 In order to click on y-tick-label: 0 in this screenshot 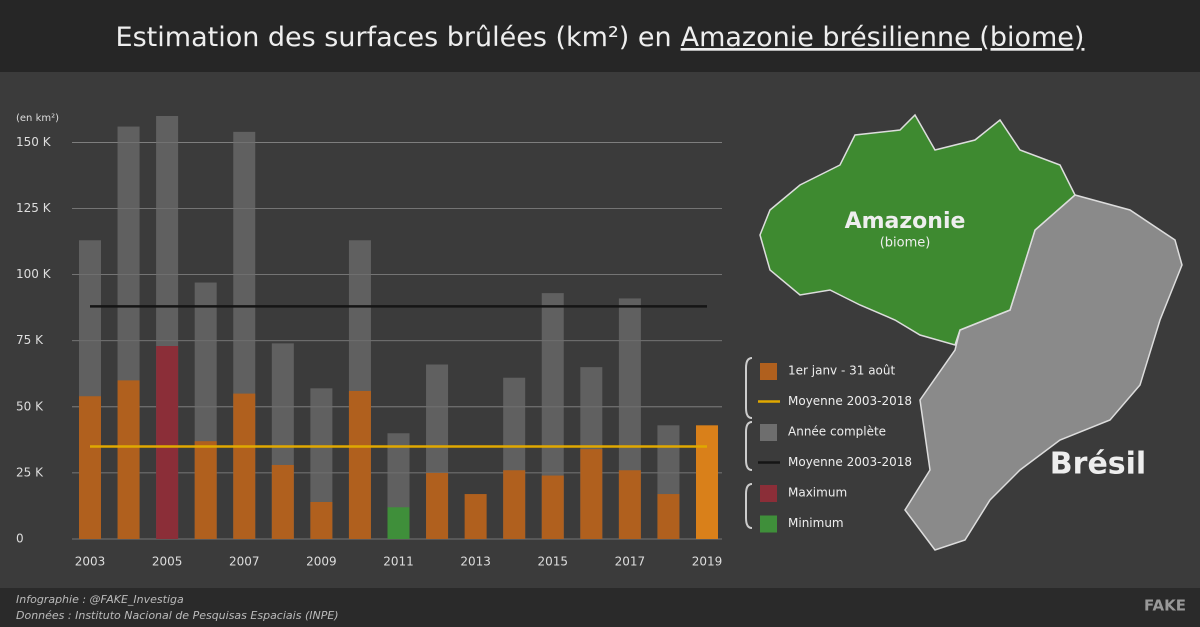, I will do `click(20, 539)`.